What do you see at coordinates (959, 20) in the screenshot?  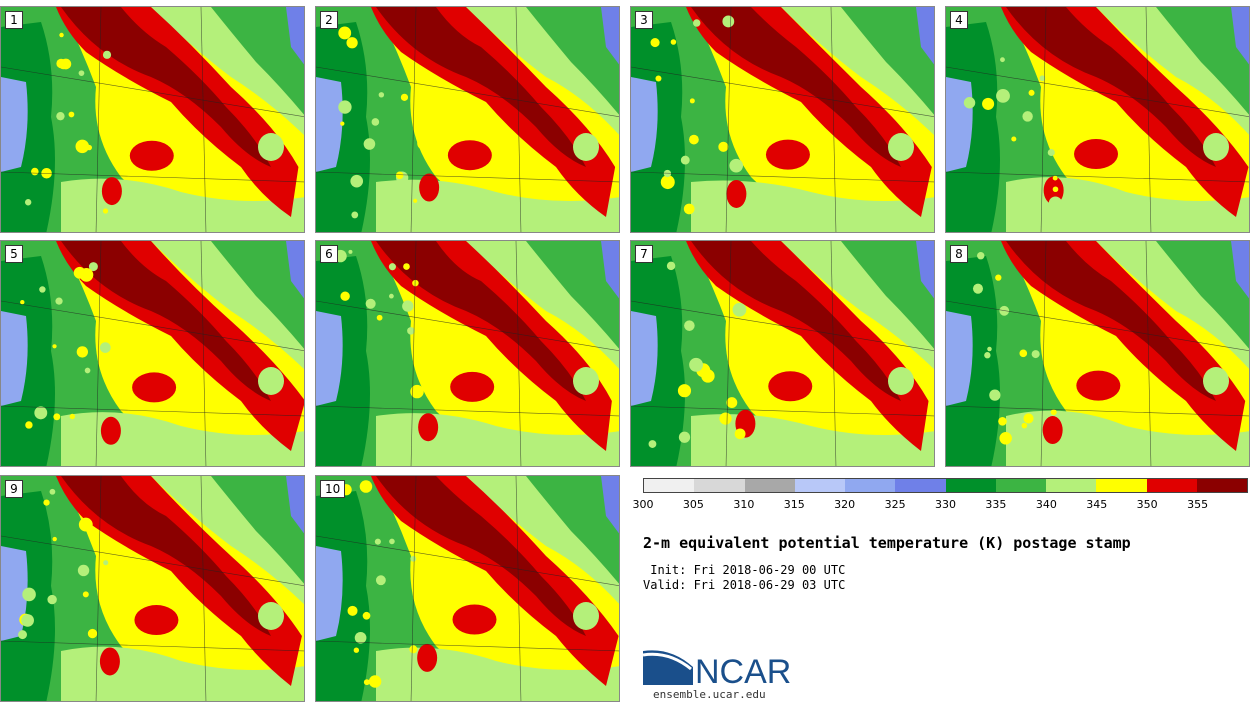 I see `member-label: 4` at bounding box center [959, 20].